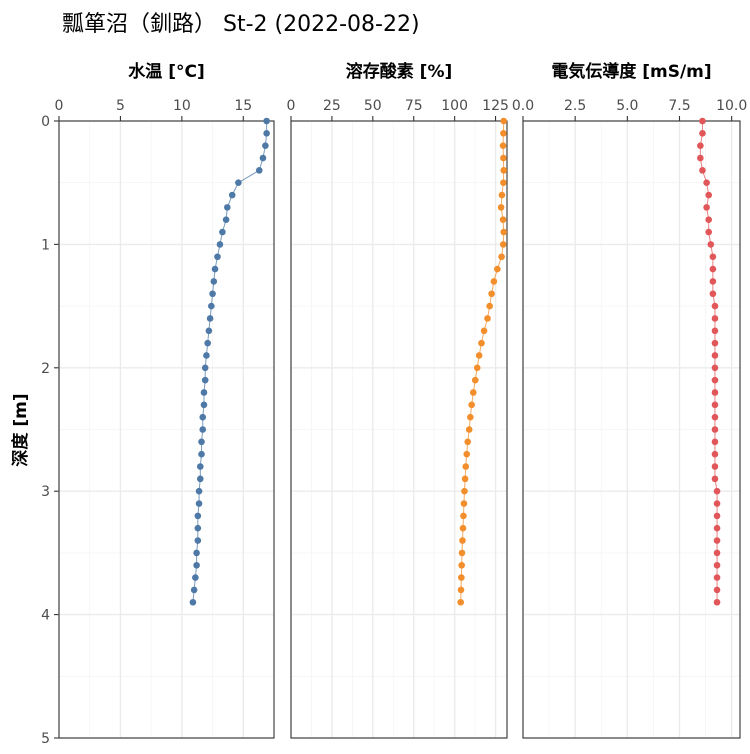  I want to click on x-tick-label: 5.0, so click(627, 106).